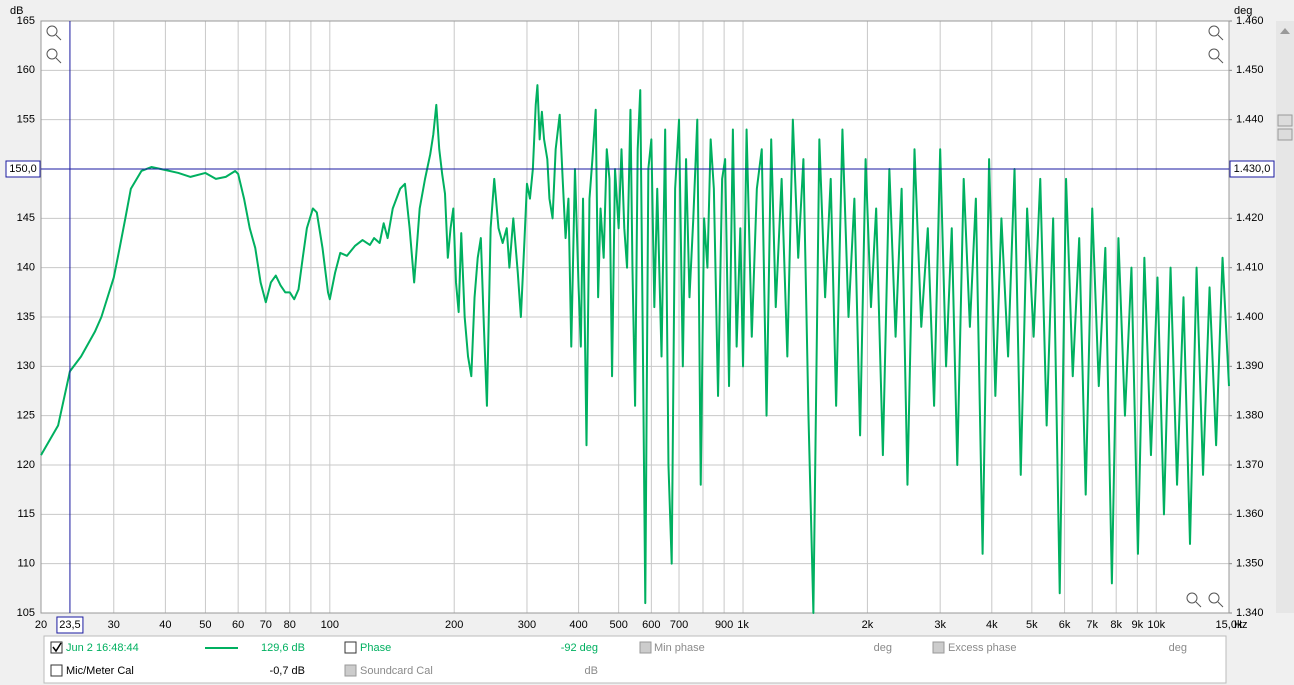 This screenshot has height=685, width=1294. Describe the element at coordinates (165, 625) in the screenshot. I see `x-tick-label: 40` at that location.